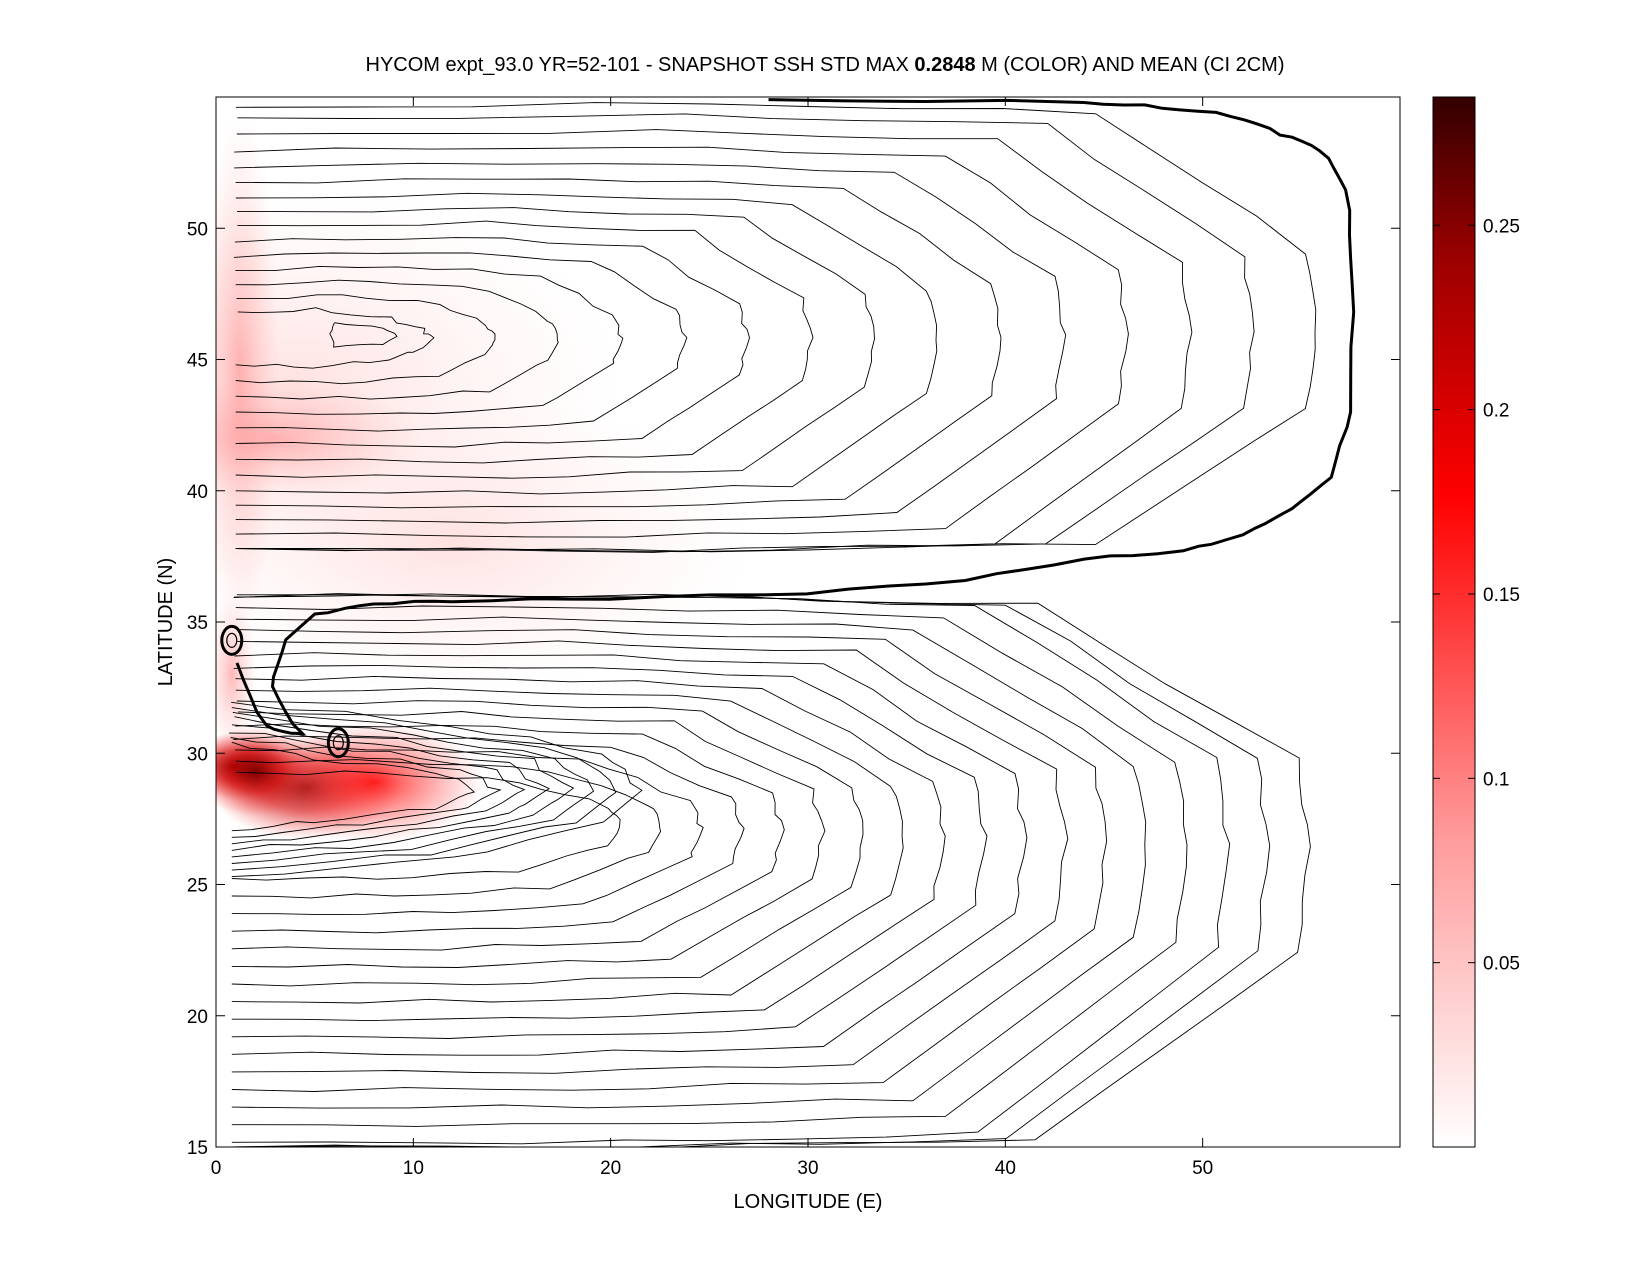 The height and width of the screenshot is (1275, 1650). I want to click on jet-variance-band, so click(321, 438).